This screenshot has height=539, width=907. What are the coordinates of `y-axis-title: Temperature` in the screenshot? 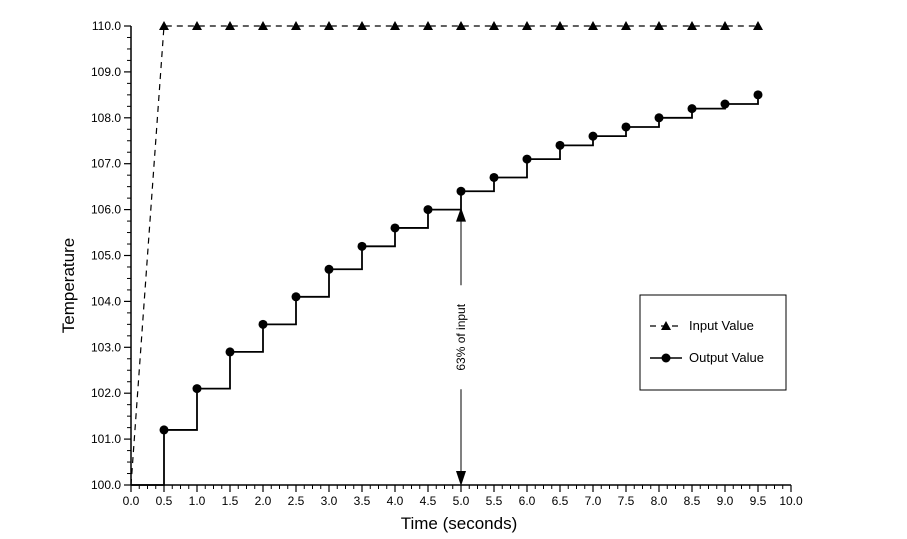 It's located at (68, 285).